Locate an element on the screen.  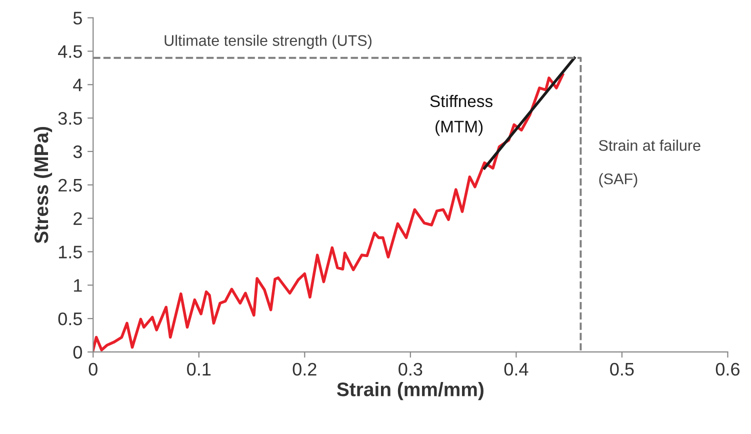
y-tick-label: 0 is located at coordinates (77, 352).